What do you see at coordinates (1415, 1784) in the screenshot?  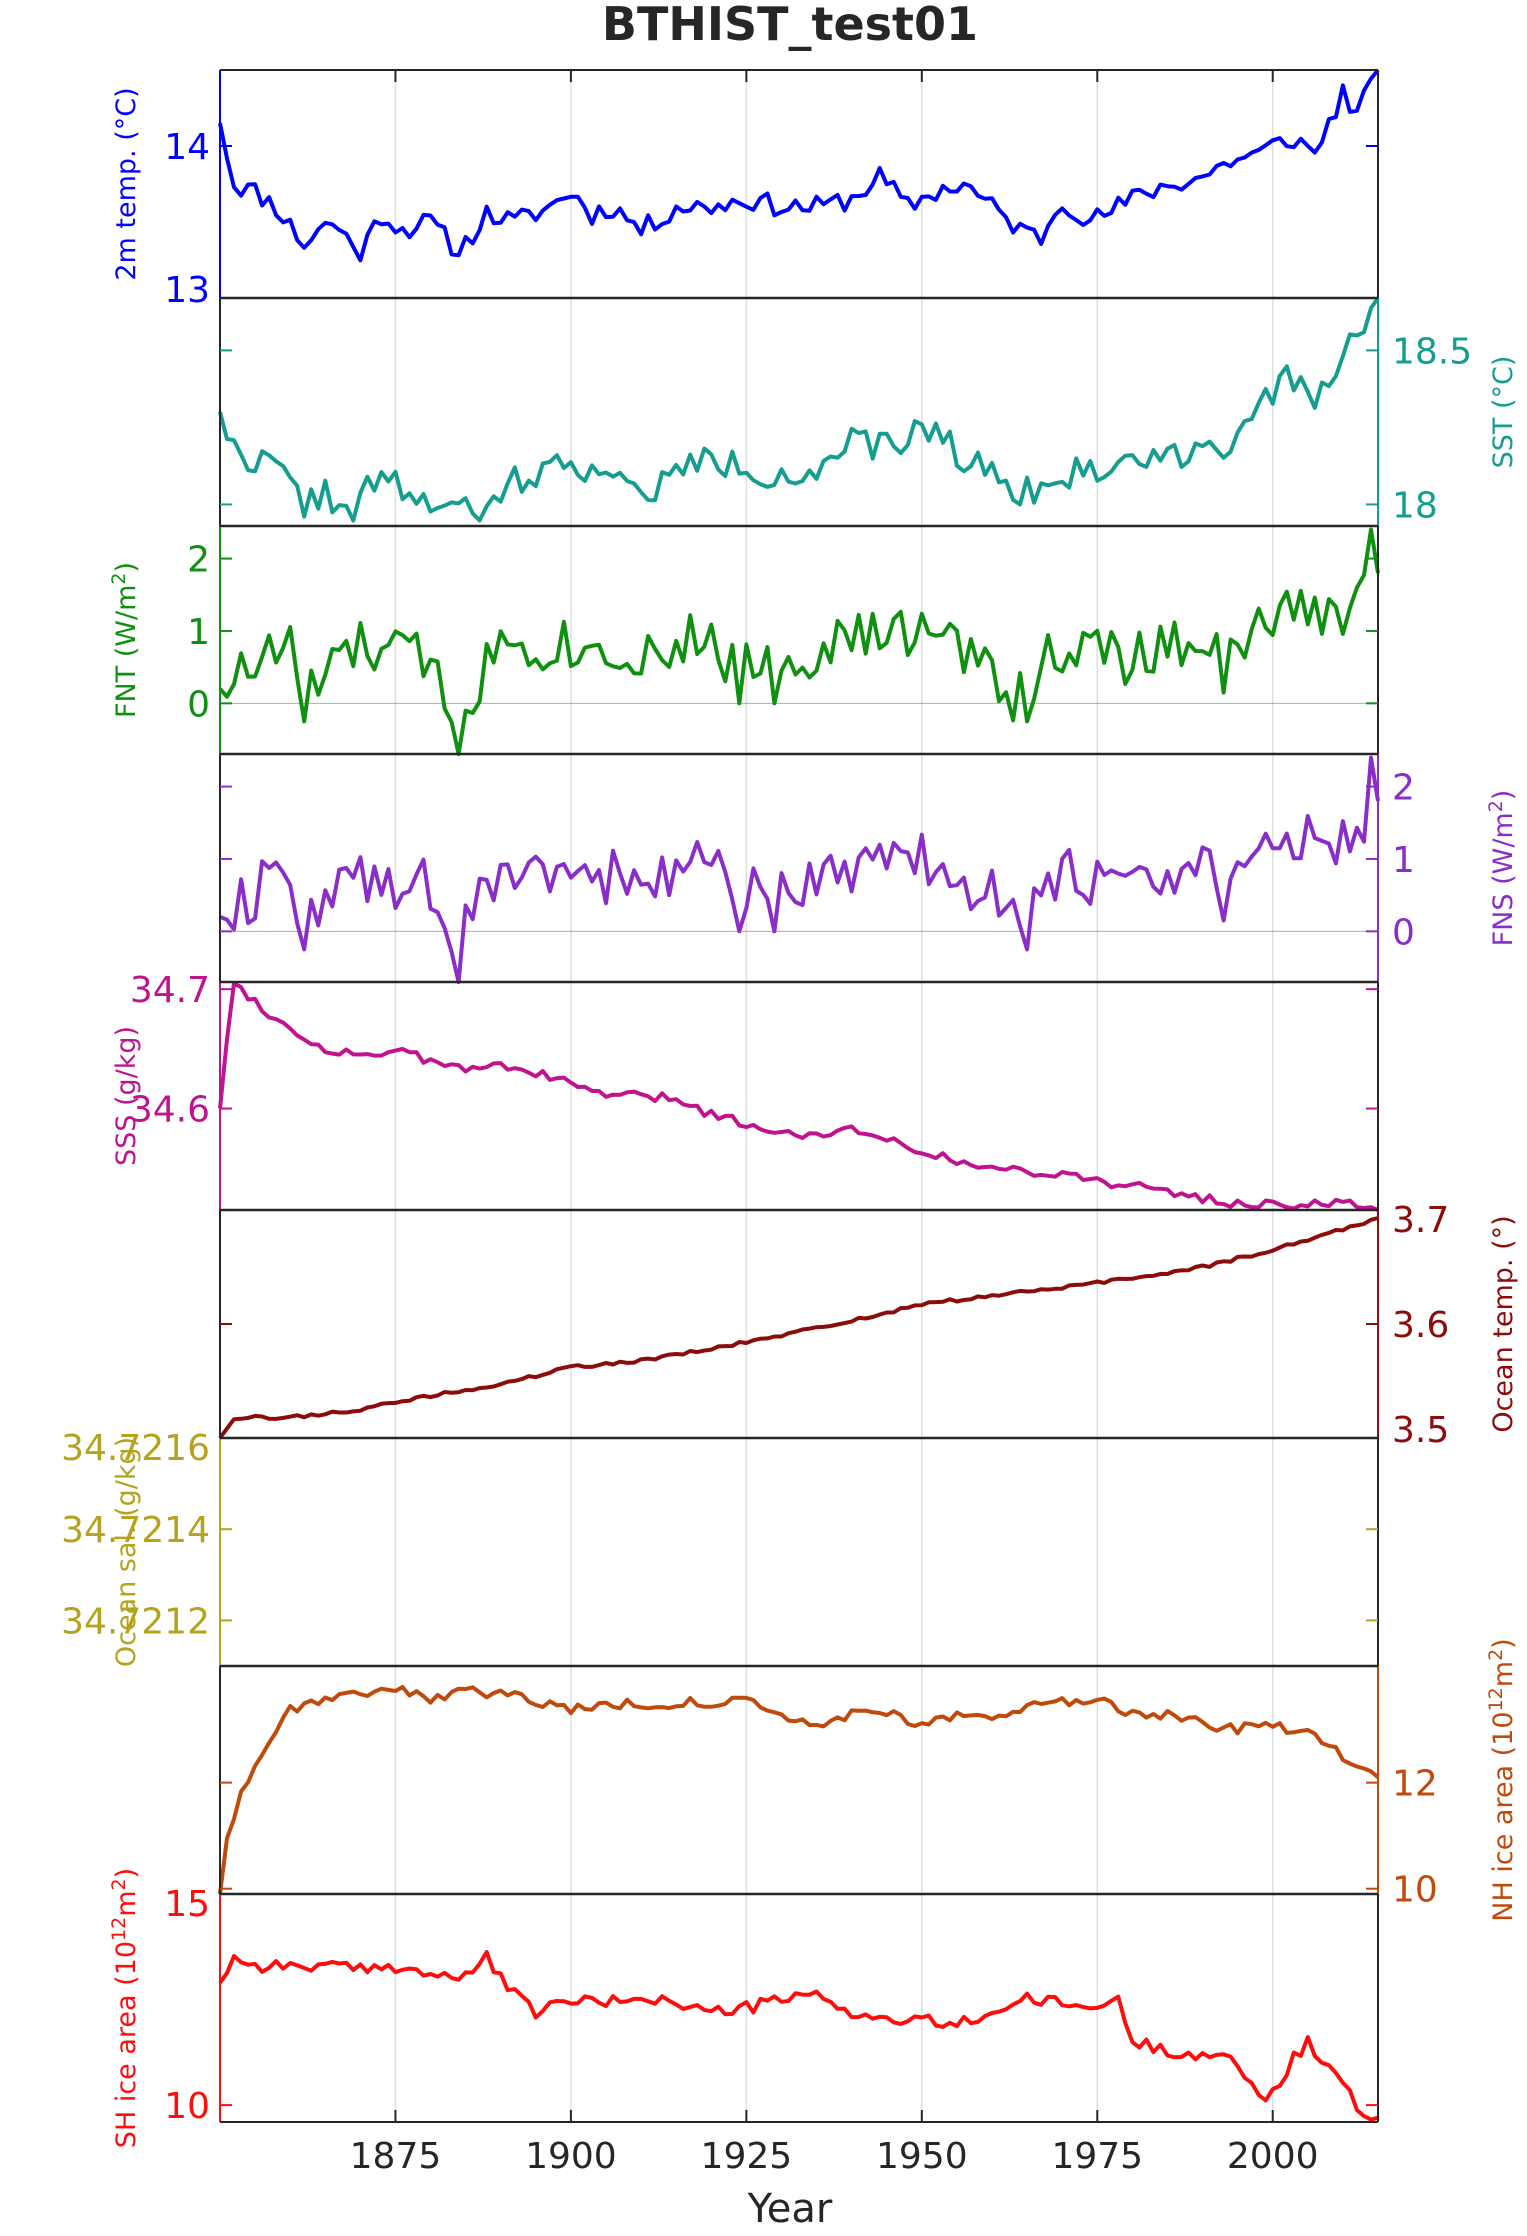 I see `y-tick-label: 12` at bounding box center [1415, 1784].